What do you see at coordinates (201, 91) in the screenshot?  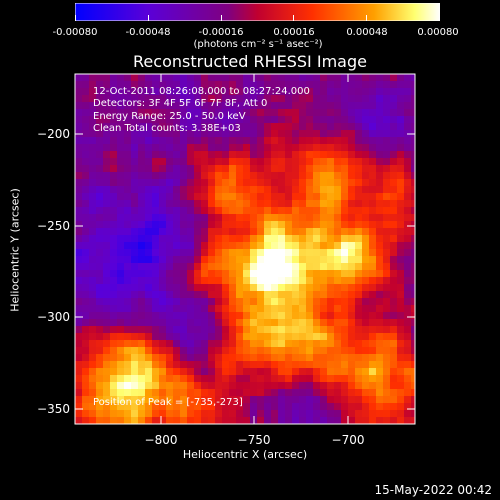 I see `observation-time: 12-Oct-2011 08:26:08.000 to 08:27:24.000` at bounding box center [201, 91].